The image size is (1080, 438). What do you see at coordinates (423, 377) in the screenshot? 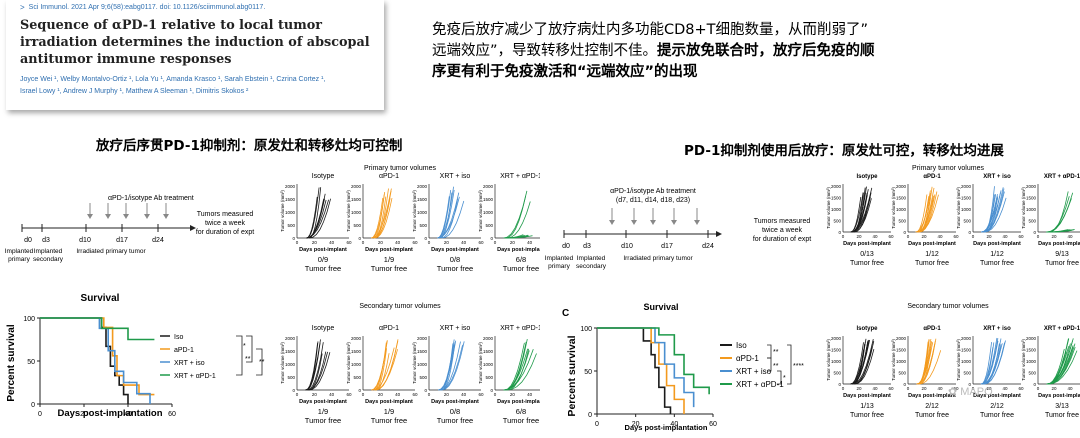
I see `y-tick-label: 500` at bounding box center [423, 377].